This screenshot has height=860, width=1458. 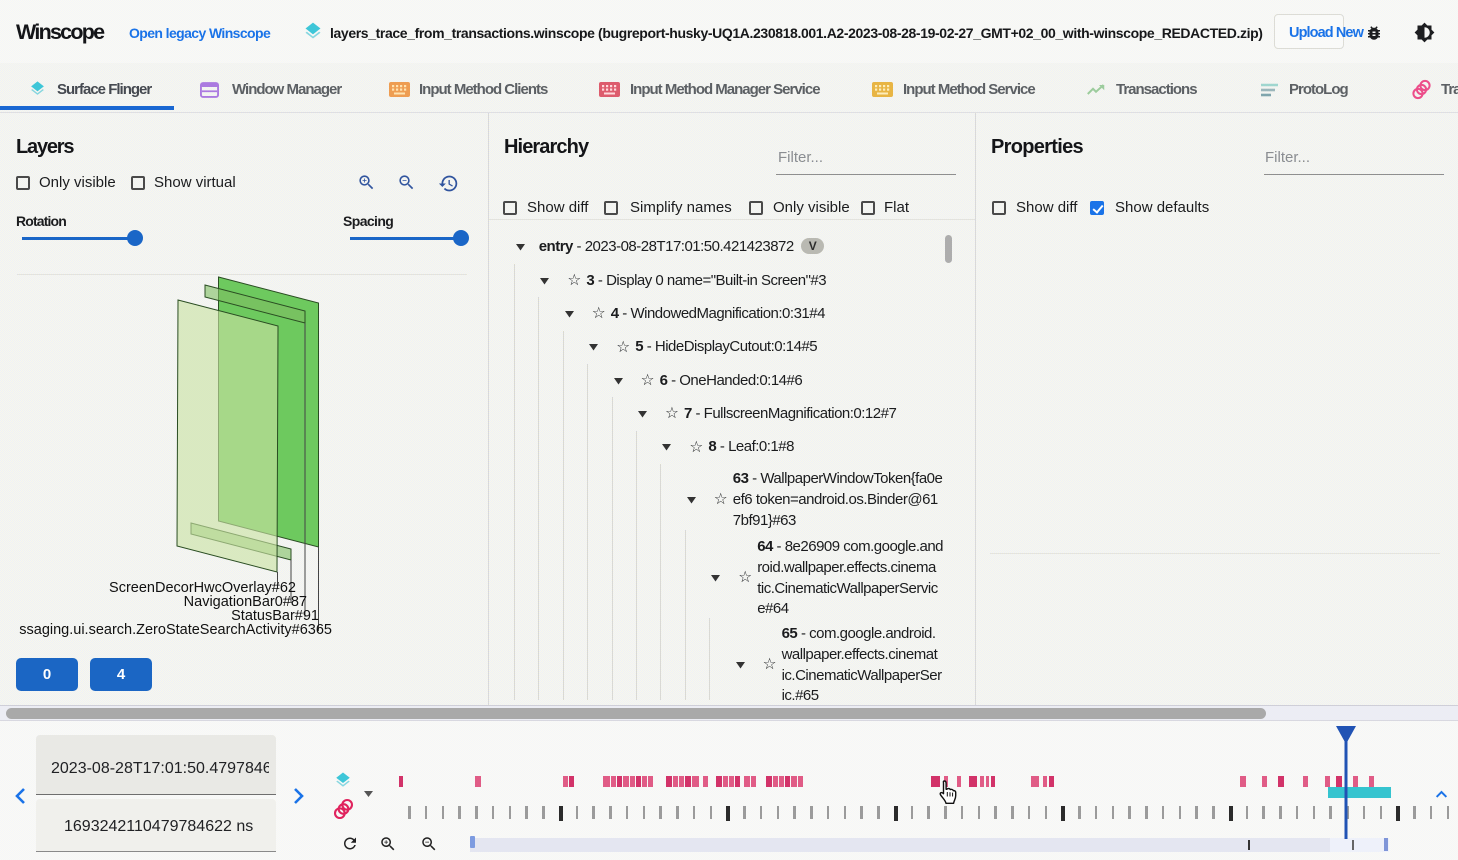 What do you see at coordinates (275, 616) in the screenshot?
I see `svg-text: StatusBar#91` at bounding box center [275, 616].